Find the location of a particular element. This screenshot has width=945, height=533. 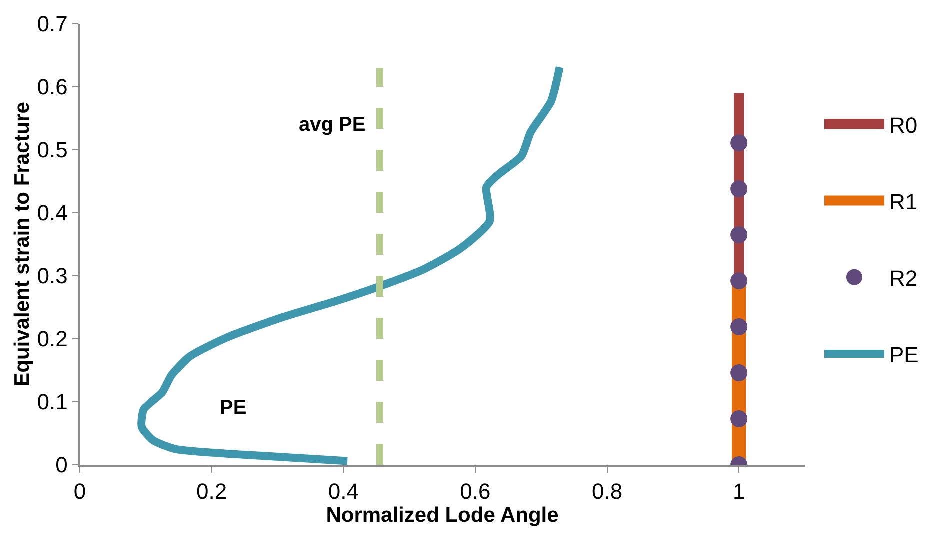

annotation: PE is located at coordinates (233, 408).